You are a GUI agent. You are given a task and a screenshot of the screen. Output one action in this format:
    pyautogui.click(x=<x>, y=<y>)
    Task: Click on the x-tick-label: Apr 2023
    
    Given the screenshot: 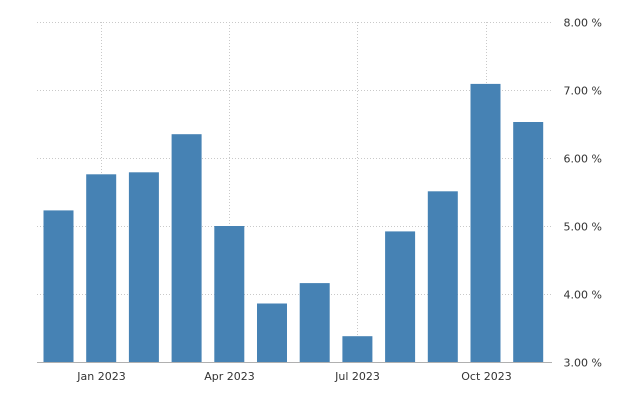 What is the action you would take?
    pyautogui.click(x=229, y=376)
    